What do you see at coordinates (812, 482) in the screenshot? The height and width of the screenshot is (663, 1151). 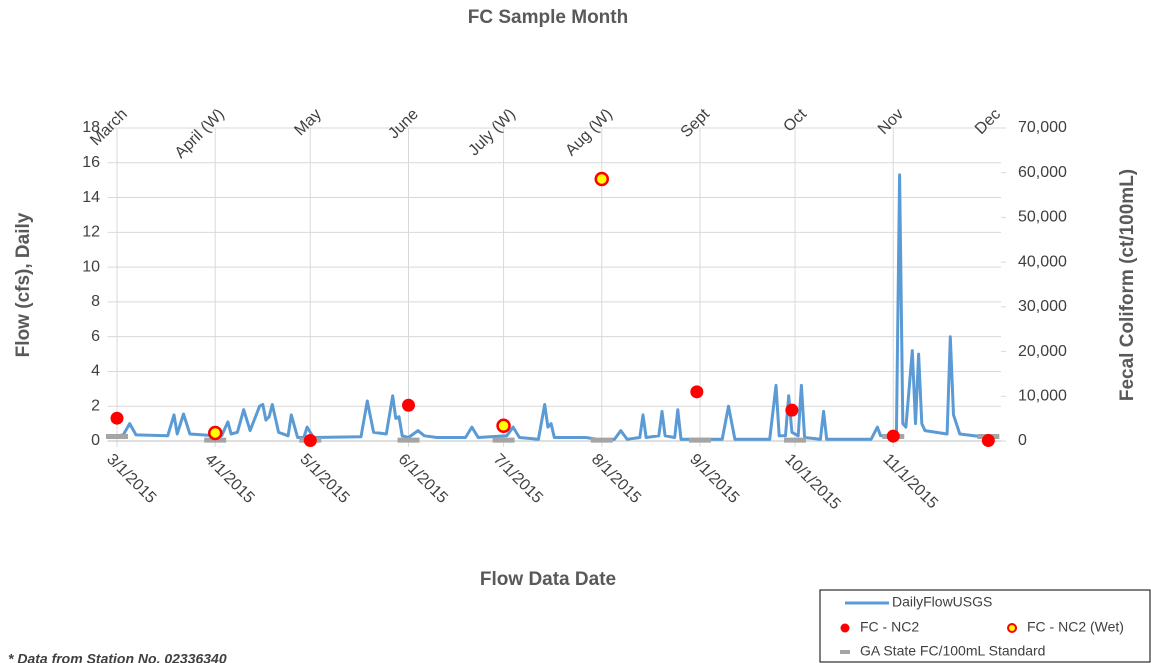 I see `x-tick-label: 10/1/2015` at bounding box center [812, 482].